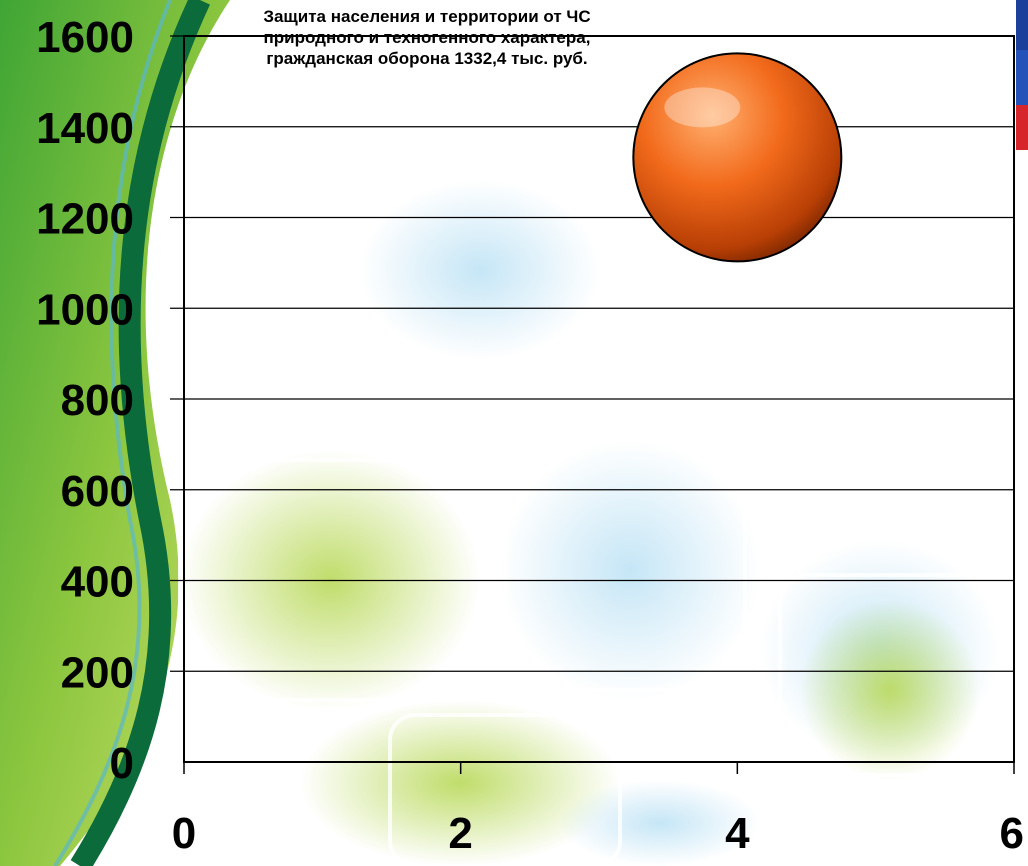 This screenshot has width=1028, height=866. Describe the element at coordinates (460, 833) in the screenshot. I see `x-tick-label-2: 2` at that location.